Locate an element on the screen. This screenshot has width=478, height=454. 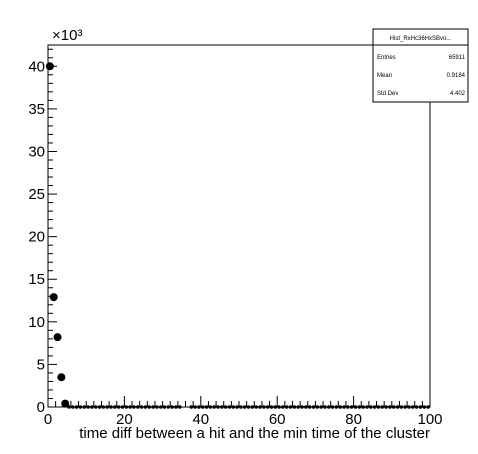
x-tick-label: 60 is located at coordinates (277, 419).